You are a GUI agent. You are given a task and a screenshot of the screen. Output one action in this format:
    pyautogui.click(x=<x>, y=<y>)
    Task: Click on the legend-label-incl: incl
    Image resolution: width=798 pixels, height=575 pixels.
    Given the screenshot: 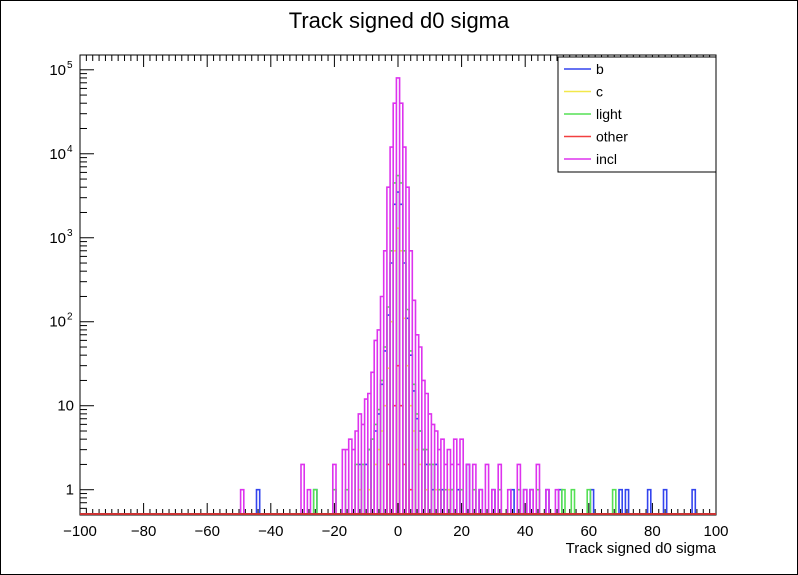 What is the action you would take?
    pyautogui.click(x=606, y=159)
    